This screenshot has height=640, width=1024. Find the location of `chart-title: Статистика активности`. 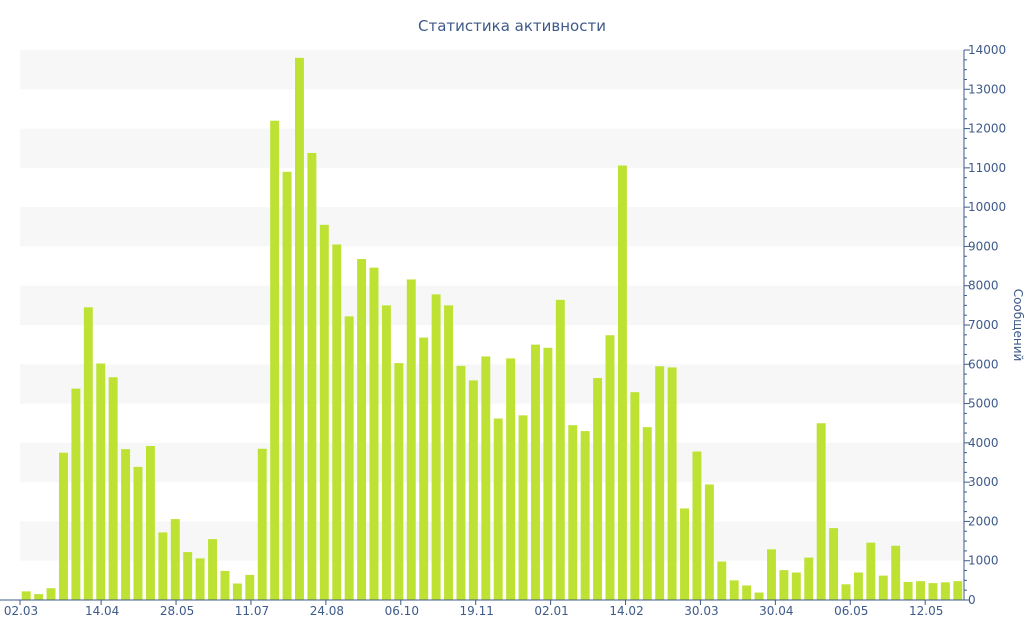

chart-title: Статистика активности is located at coordinates (512, 26).